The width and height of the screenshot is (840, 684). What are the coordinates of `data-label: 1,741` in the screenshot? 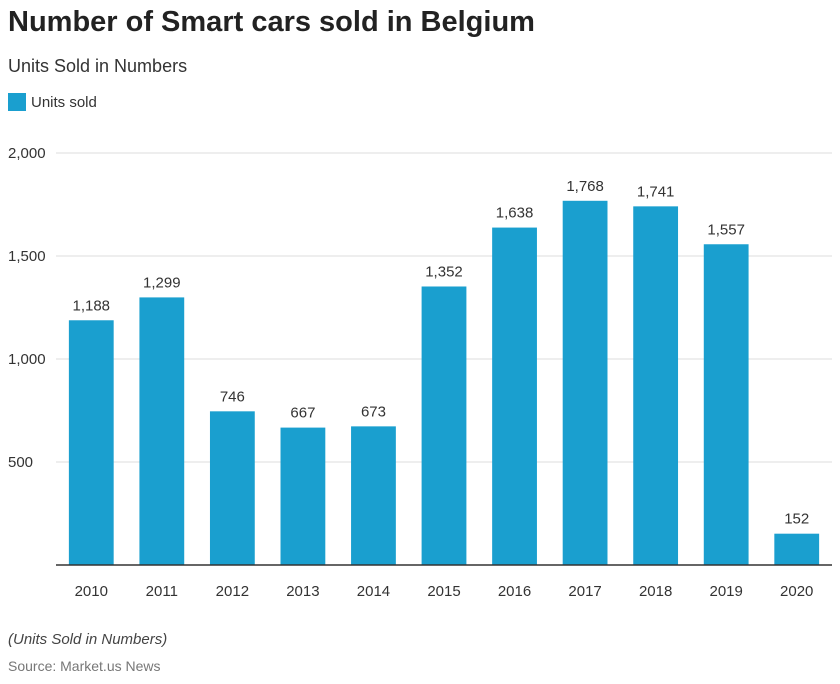 It's located at (656, 191).